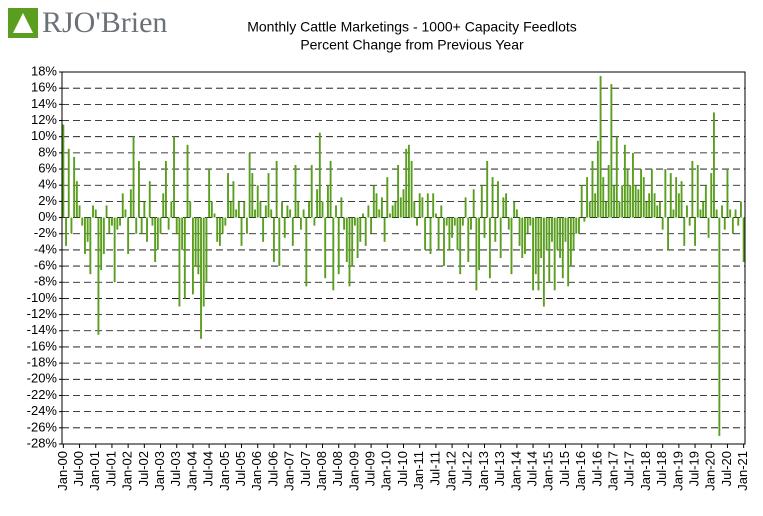 The image size is (763, 516). Describe the element at coordinates (418, 470) in the screenshot. I see `x-tick-label: Jan-11` at that location.